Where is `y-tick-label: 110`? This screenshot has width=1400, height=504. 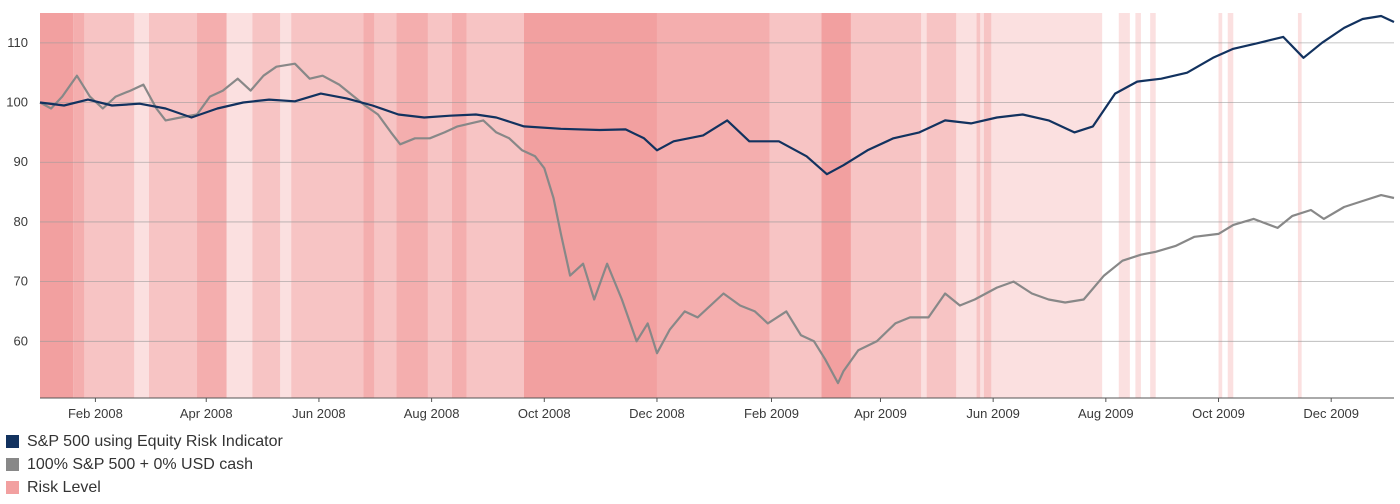 y-tick-label: 110 is located at coordinates (17, 42).